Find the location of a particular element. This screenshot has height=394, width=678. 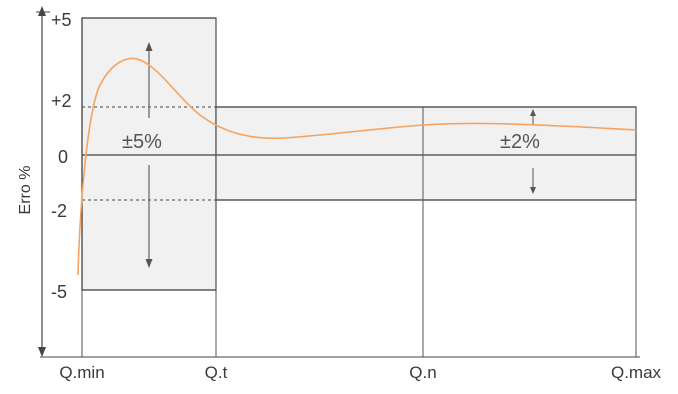

y-axis-up-arrow-icon is located at coordinates (42, 11).